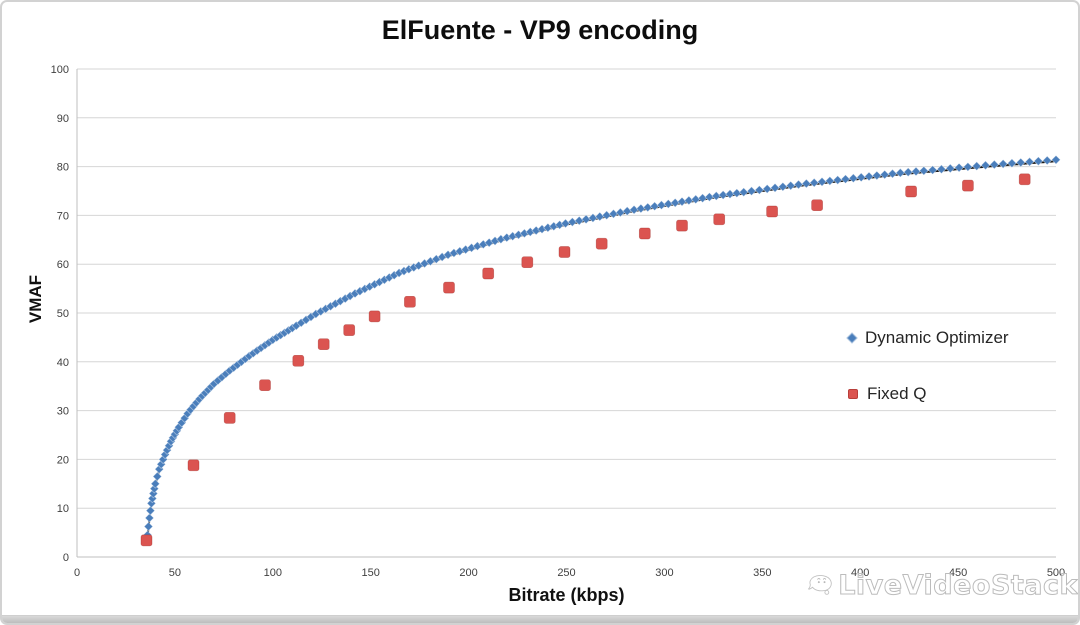 The width and height of the screenshot is (1080, 625). Describe the element at coordinates (860, 573) in the screenshot. I see `x-tick-label: 400` at that location.